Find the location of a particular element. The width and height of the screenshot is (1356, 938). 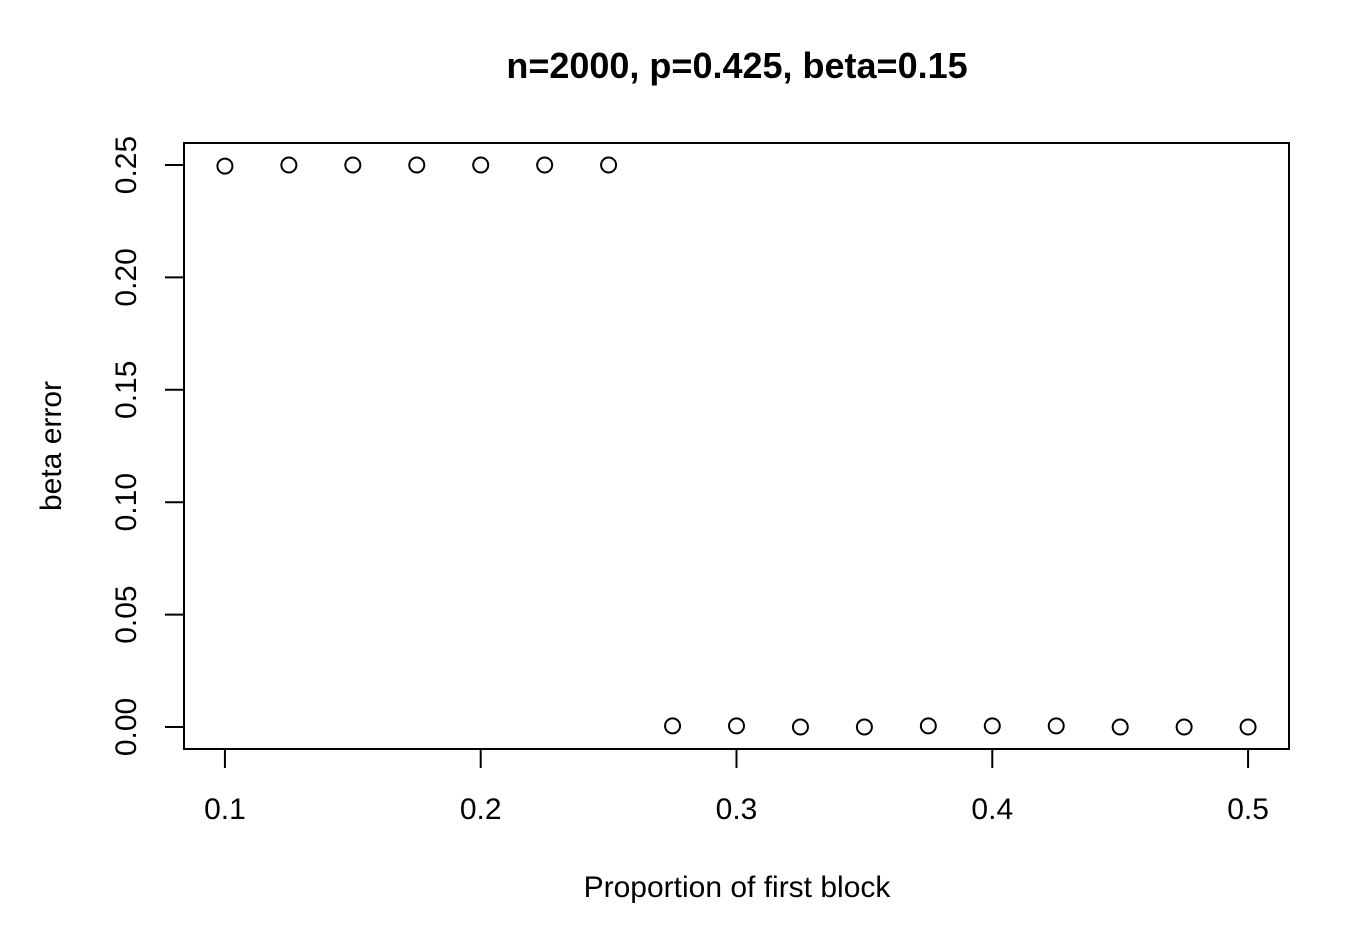

y-tick-label: 0.15 is located at coordinates (126, 390).